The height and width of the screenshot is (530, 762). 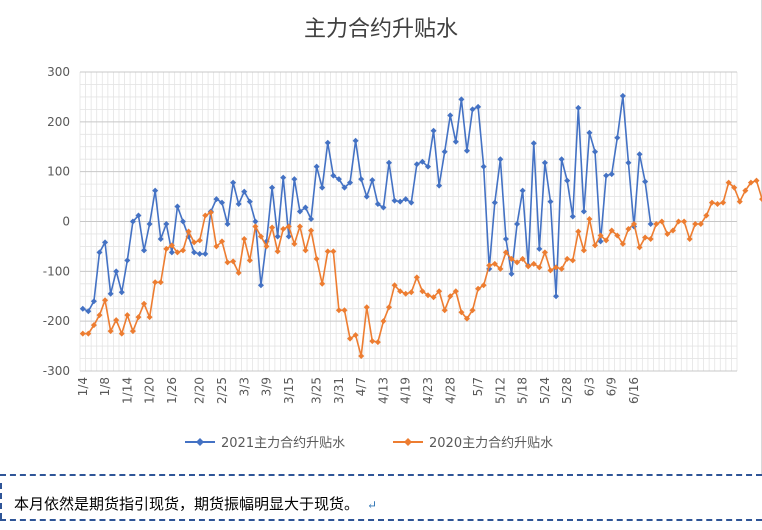 I want to click on y-tick-label: -300, so click(x=56, y=371).